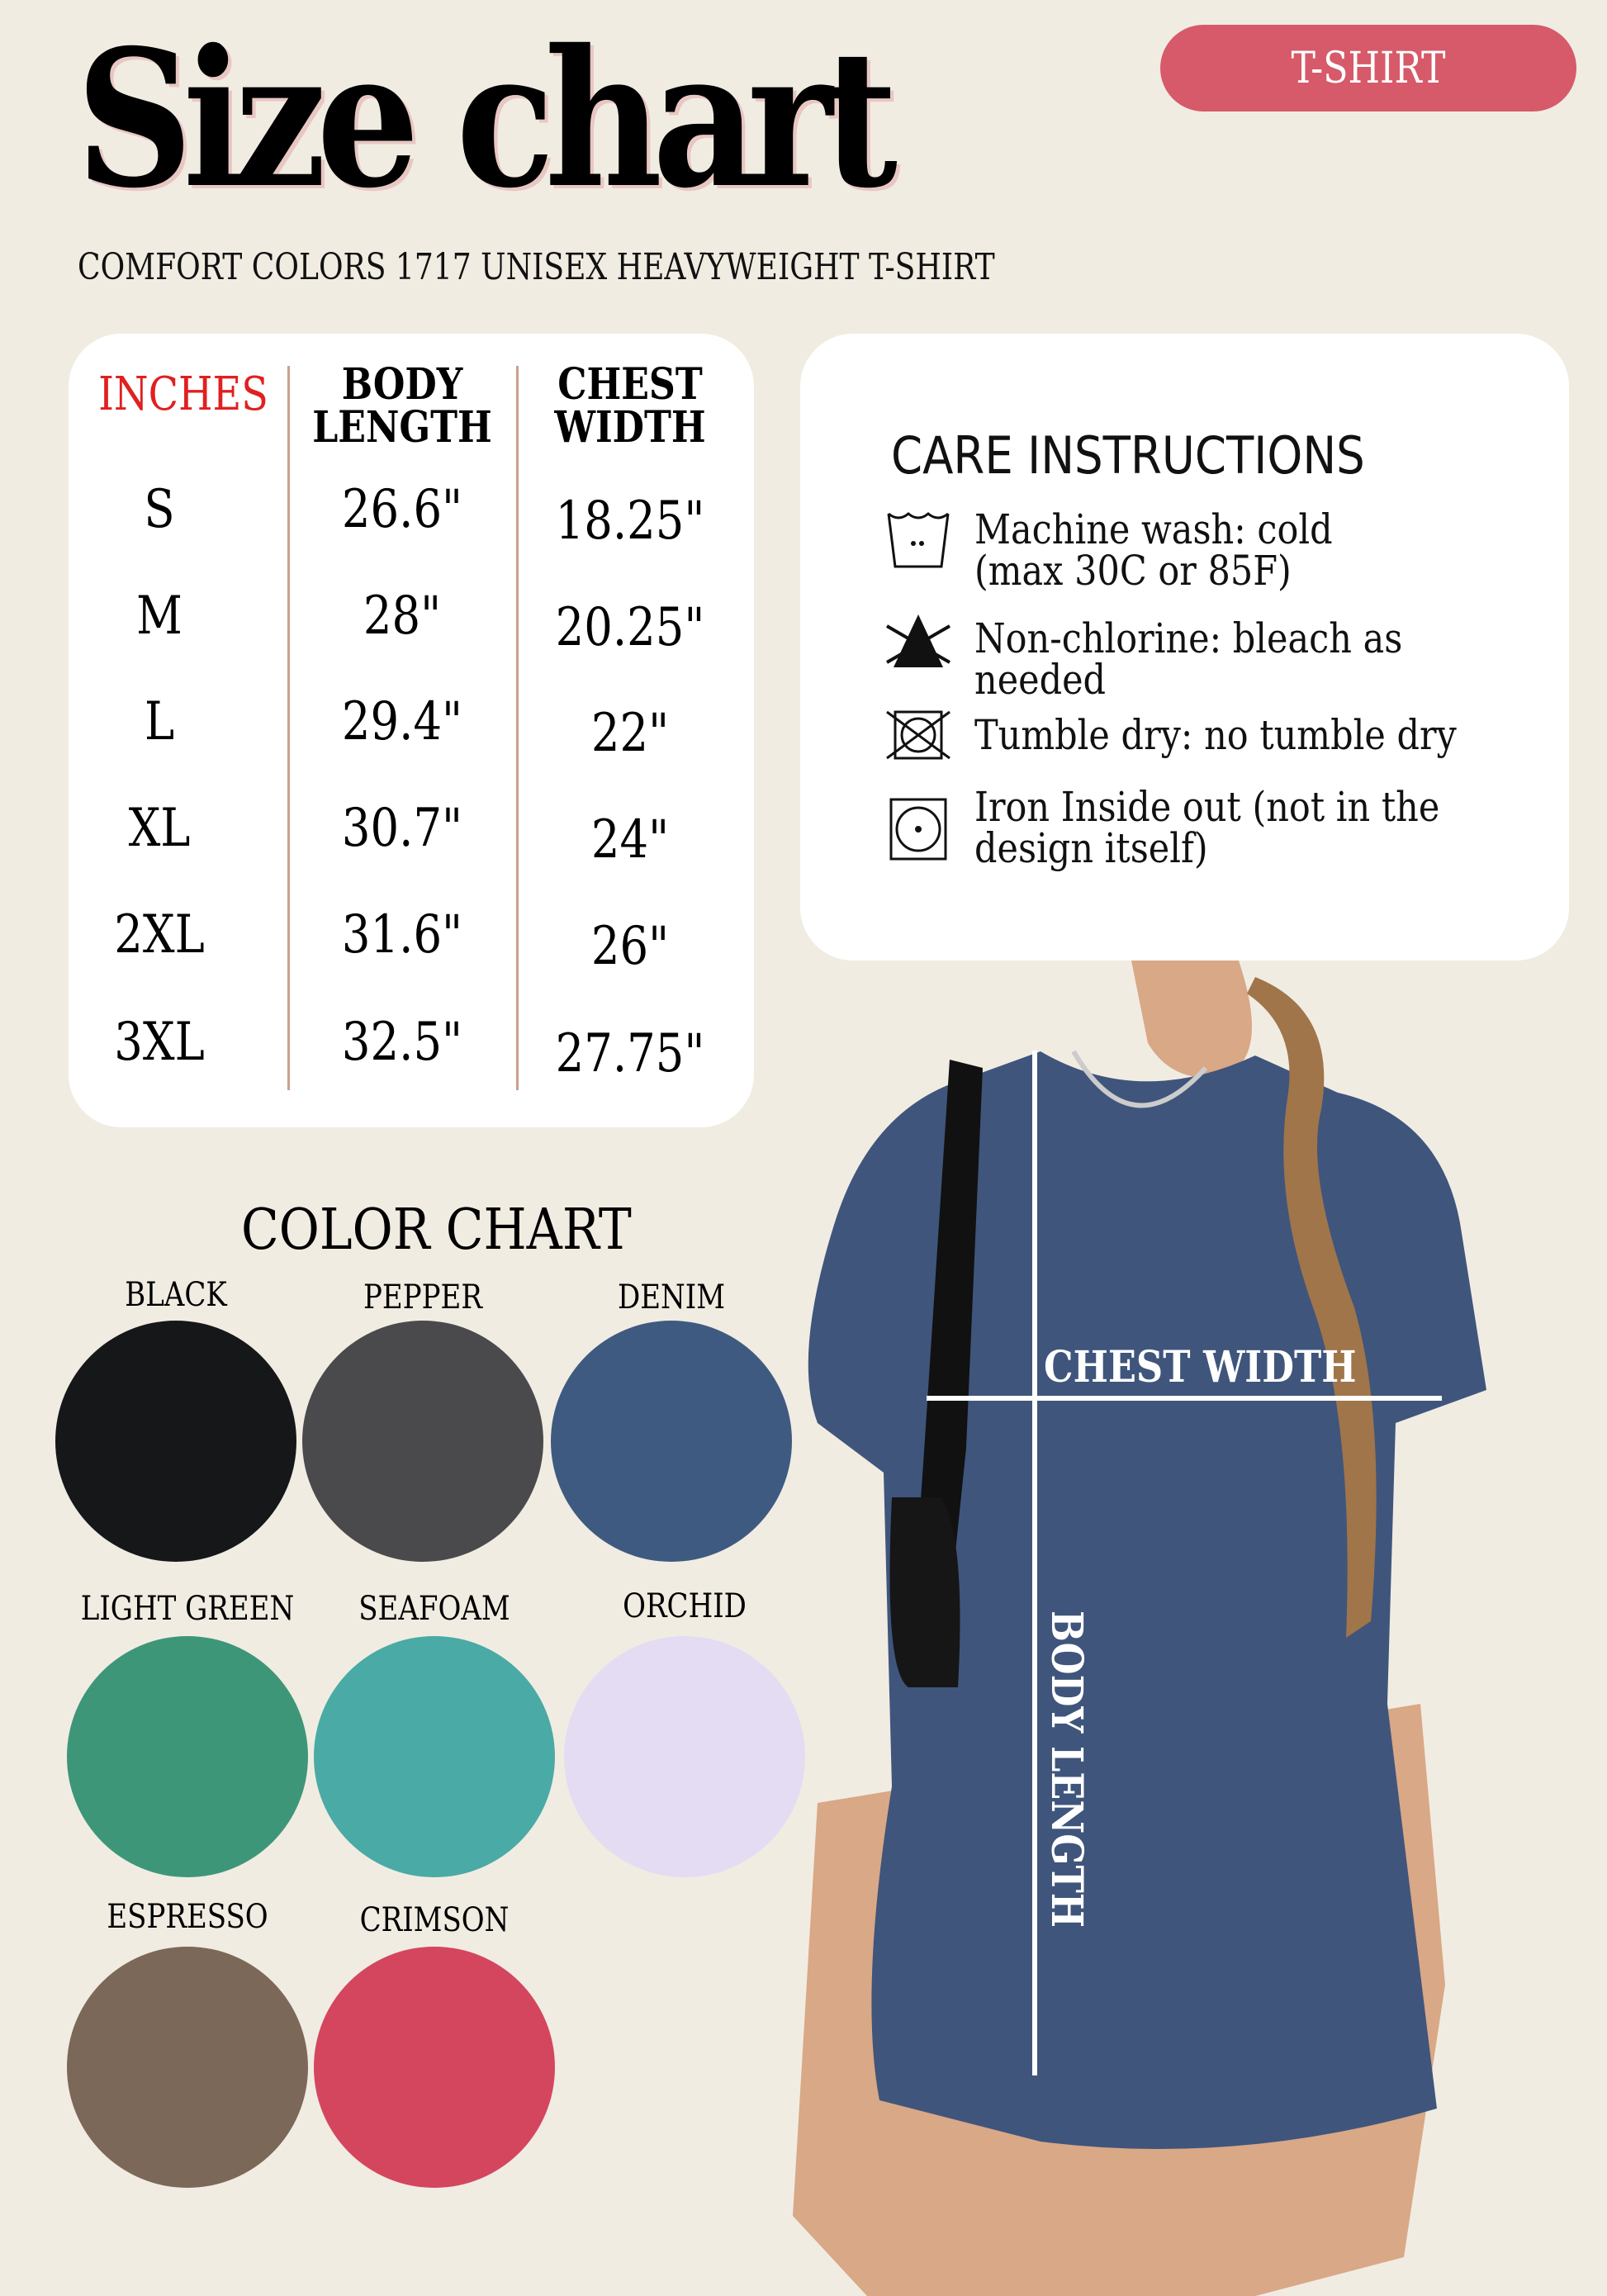 The height and width of the screenshot is (2296, 1607). Describe the element at coordinates (402, 721) in the screenshot. I see `body-length-cell: 29.4"` at that location.